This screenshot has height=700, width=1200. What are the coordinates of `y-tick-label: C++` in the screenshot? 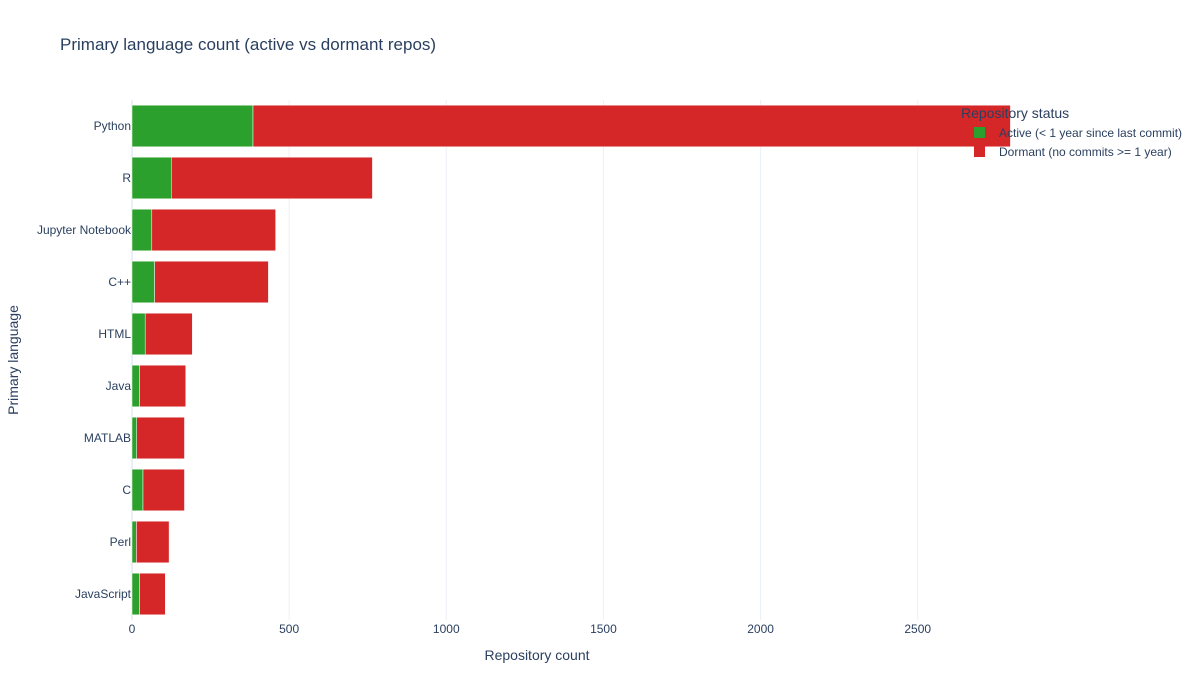 It's located at (119, 282).